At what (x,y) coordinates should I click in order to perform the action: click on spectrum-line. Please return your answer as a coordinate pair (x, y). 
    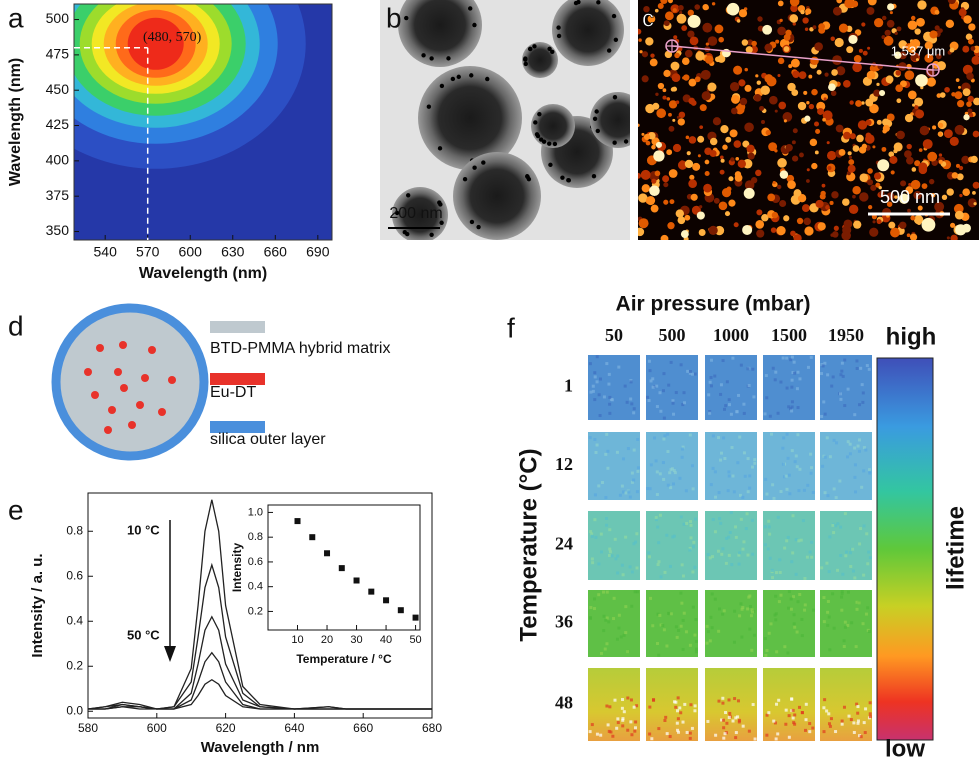
    Looking at the image, I should click on (260, 694).